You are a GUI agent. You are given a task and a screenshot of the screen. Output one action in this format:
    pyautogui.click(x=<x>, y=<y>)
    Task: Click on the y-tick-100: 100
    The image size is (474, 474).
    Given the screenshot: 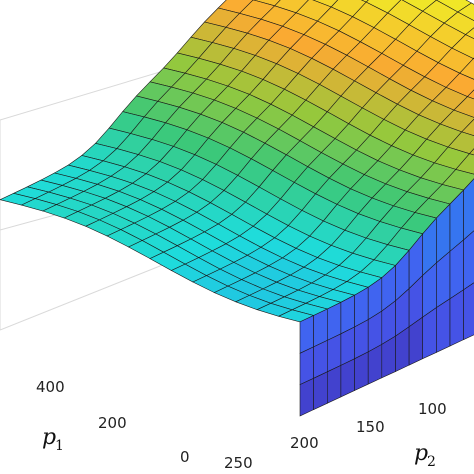 What is the action you would take?
    pyautogui.click(x=432, y=409)
    